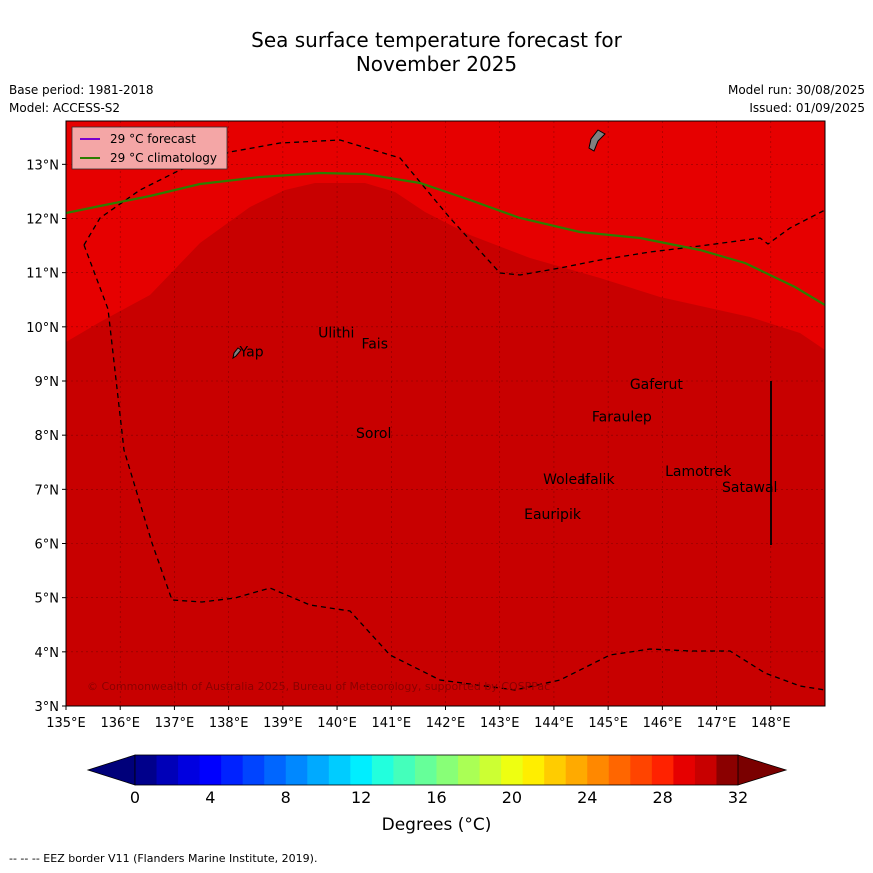 Image resolution: width=873 pixels, height=873 pixels. What do you see at coordinates (436, 797) in the screenshot?
I see `colorbar-tick-label: 16` at bounding box center [436, 797].